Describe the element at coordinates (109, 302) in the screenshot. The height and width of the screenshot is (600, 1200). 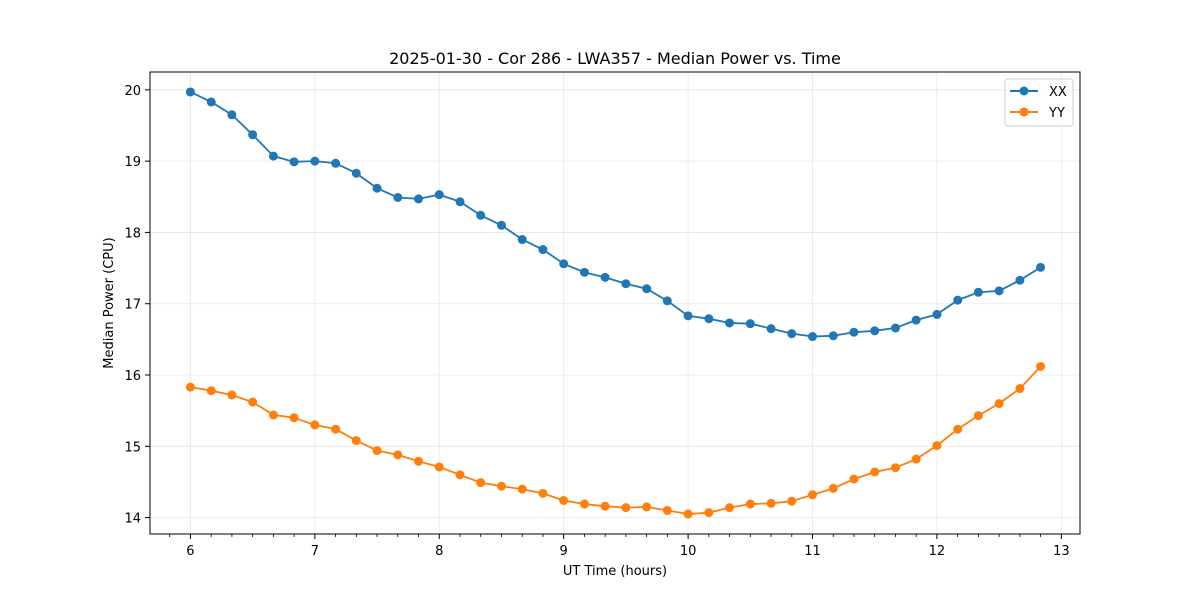
I see `y-axis-label: Median Power (CPU)` at that location.